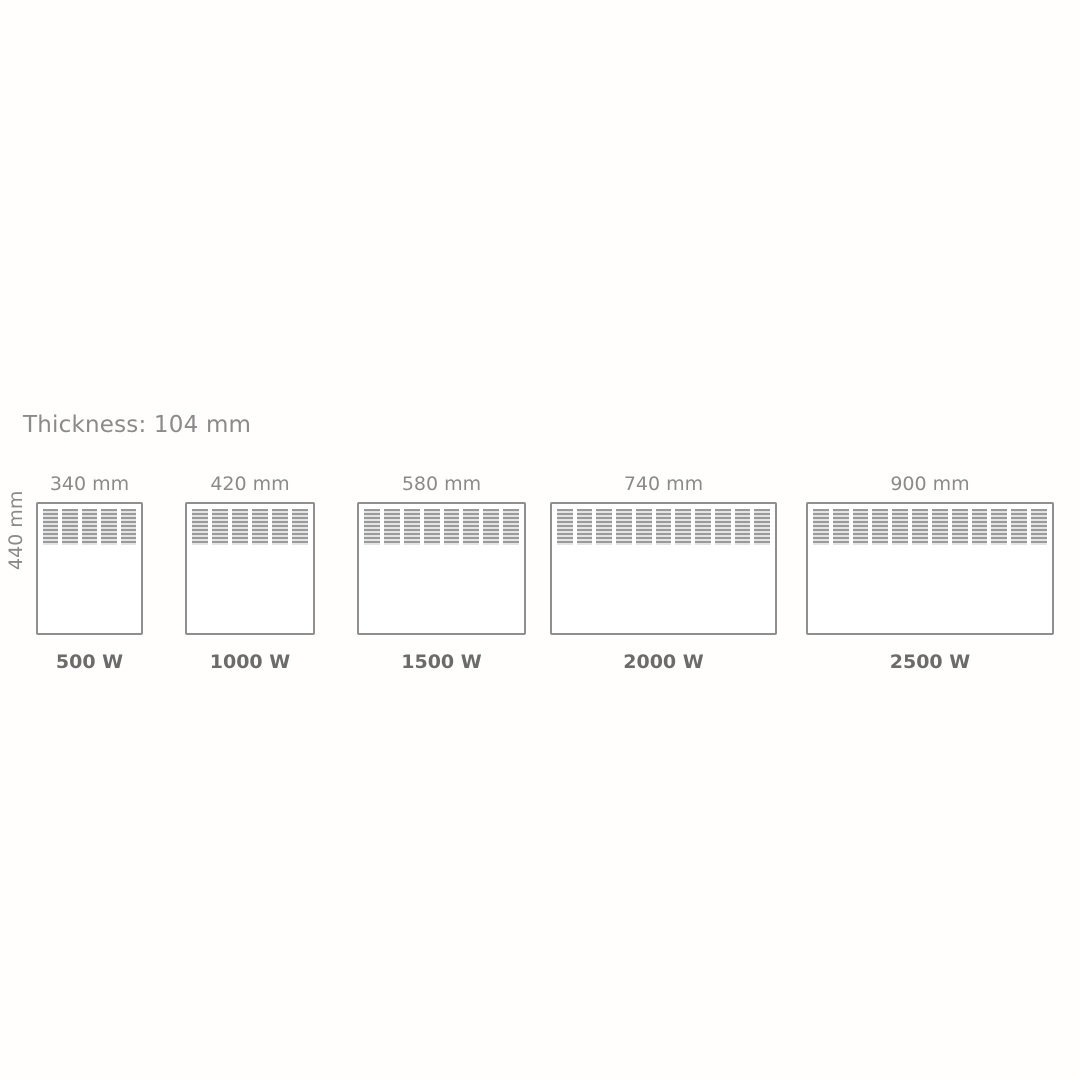 Image resolution: width=1080 pixels, height=1080 pixels. Describe the element at coordinates (930, 662) in the screenshot. I see `power-label: 2500 W` at that location.